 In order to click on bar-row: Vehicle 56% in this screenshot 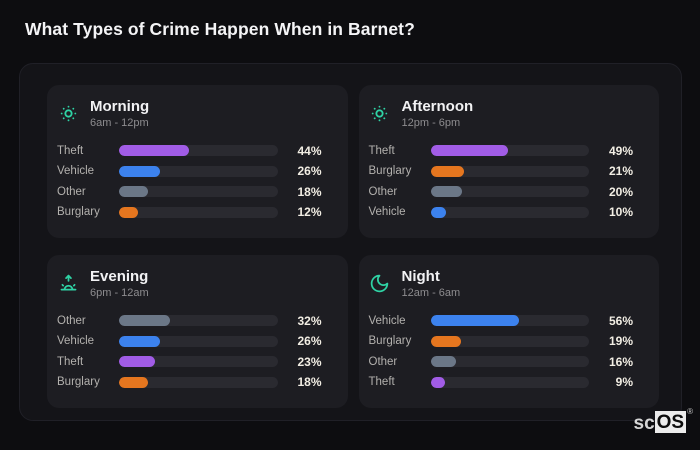, I will do `click(501, 321)`.